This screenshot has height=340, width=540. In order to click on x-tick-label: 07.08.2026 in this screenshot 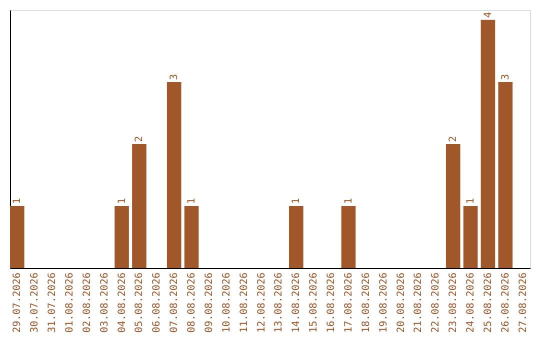, I will do `click(174, 302)`.